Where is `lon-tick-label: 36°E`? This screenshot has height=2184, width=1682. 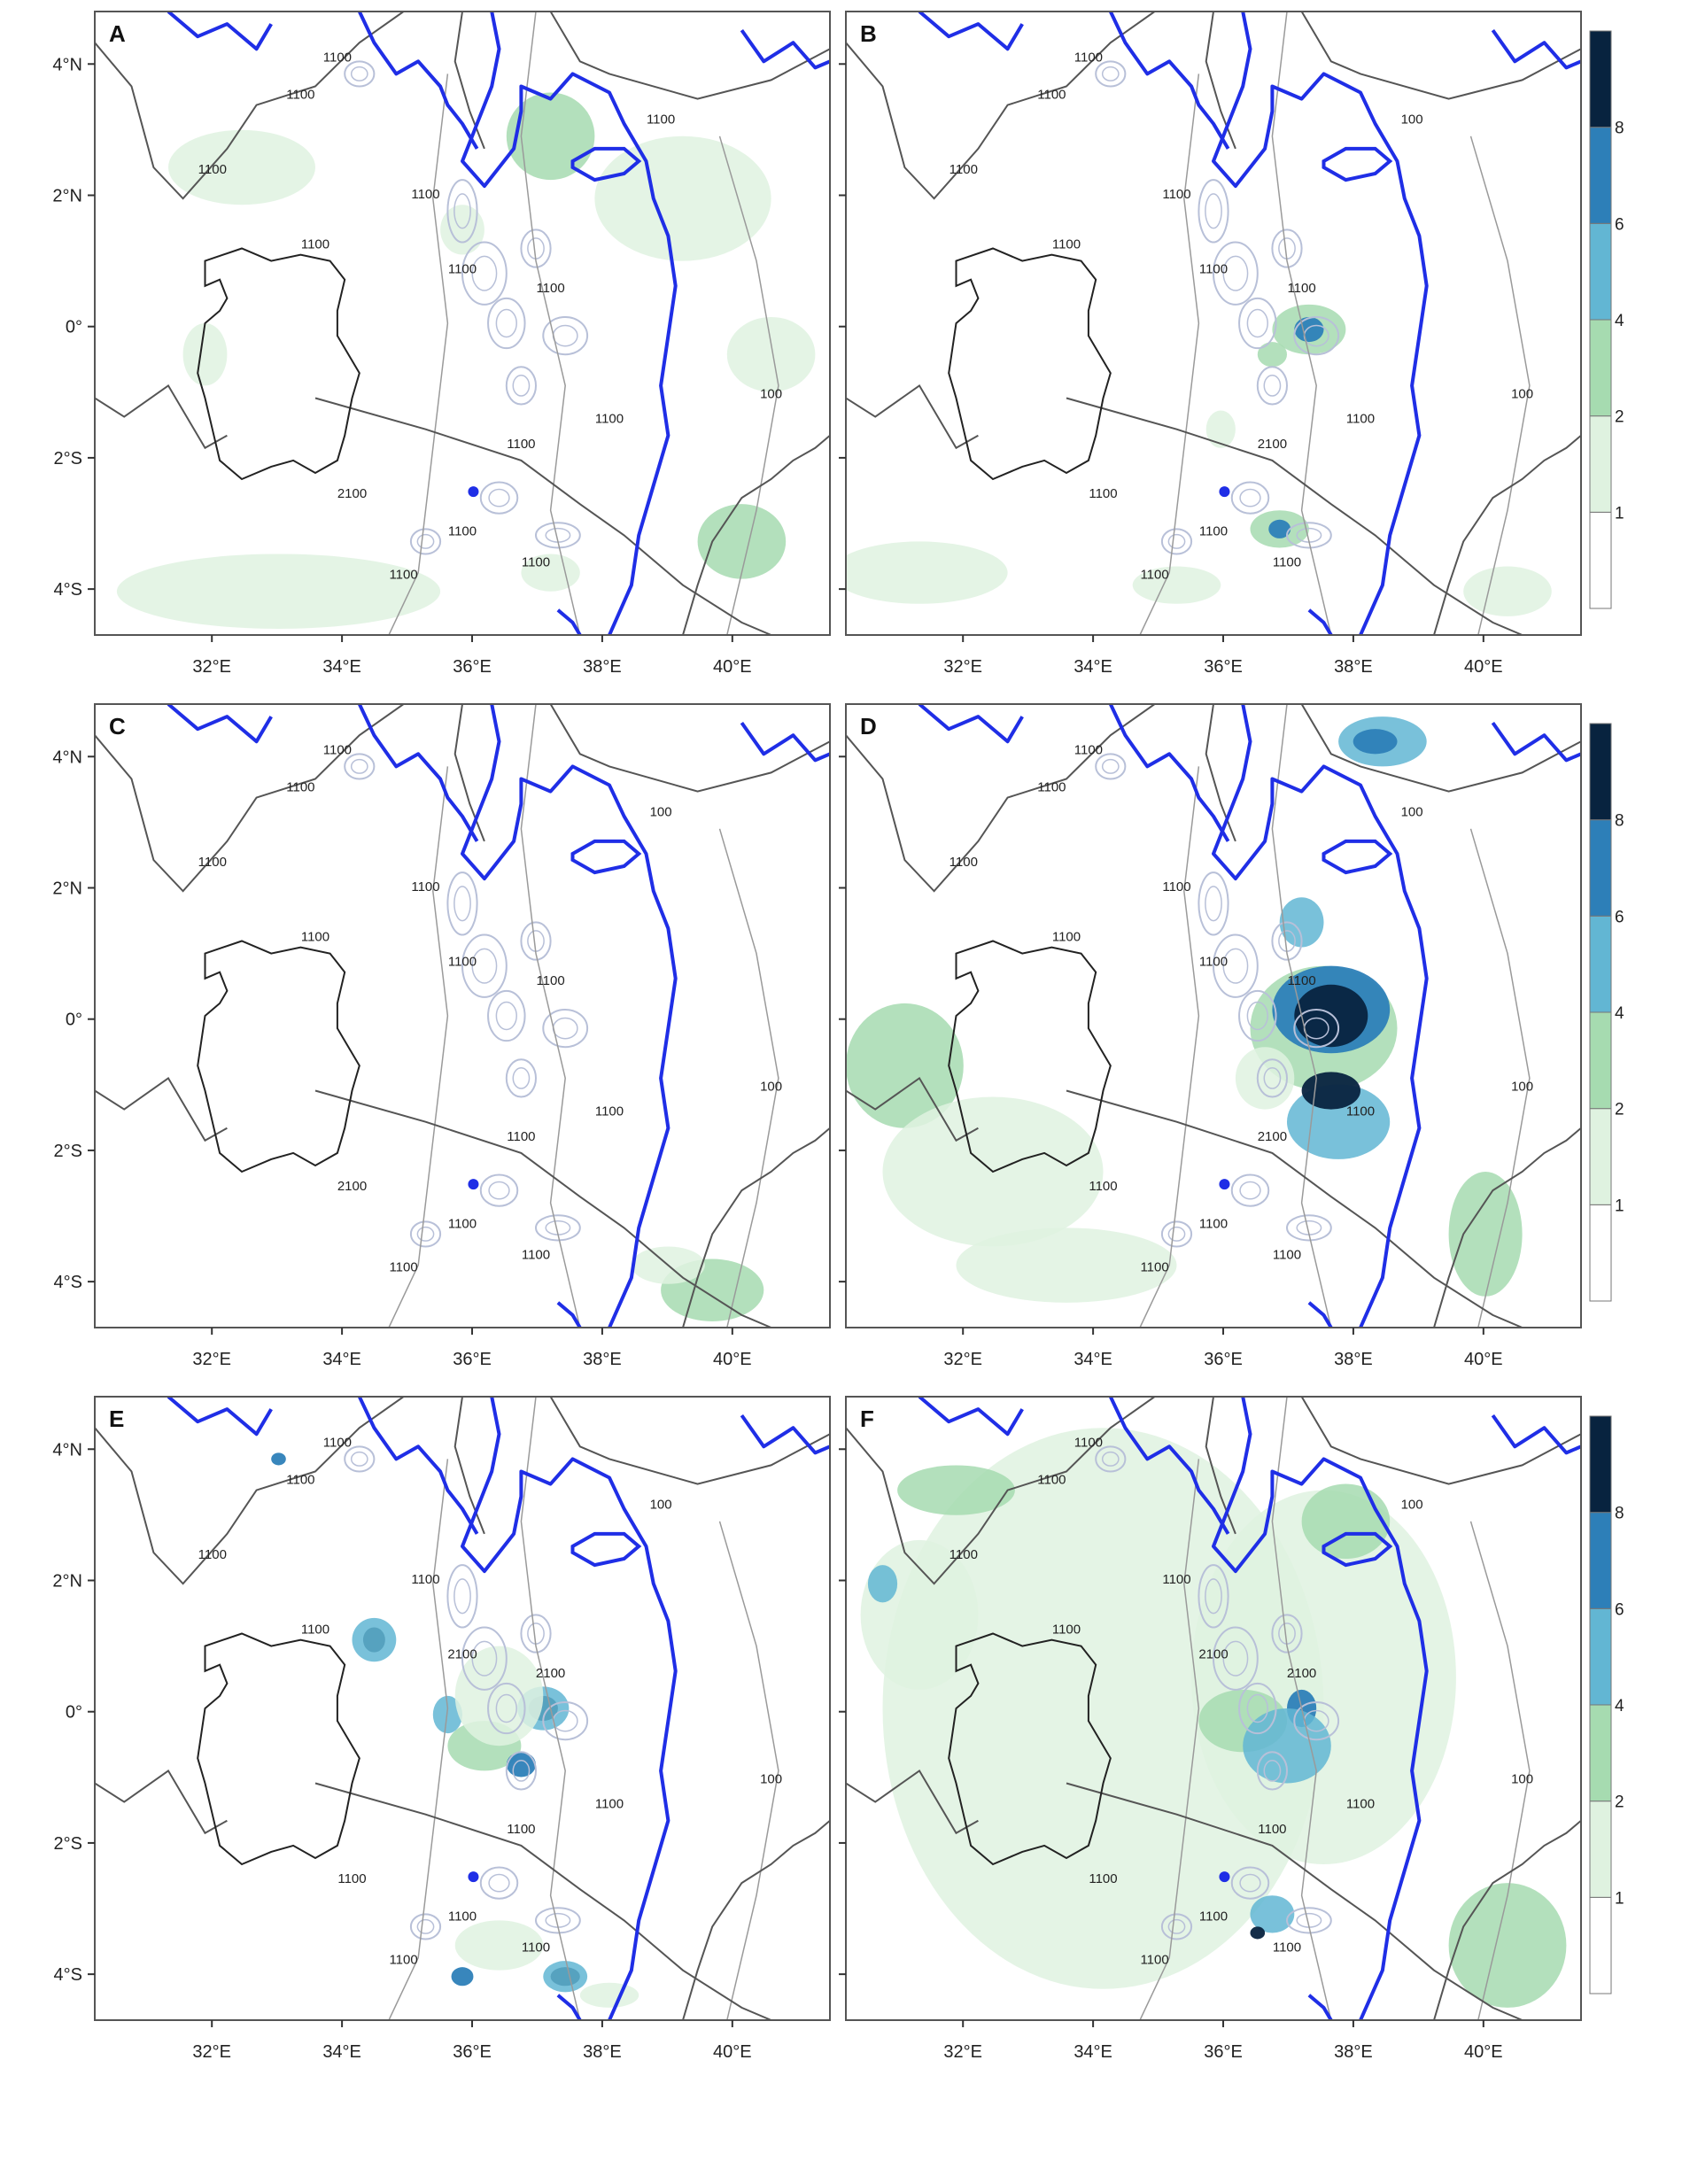
lon-tick-label: 36°E is located at coordinates (472, 667).